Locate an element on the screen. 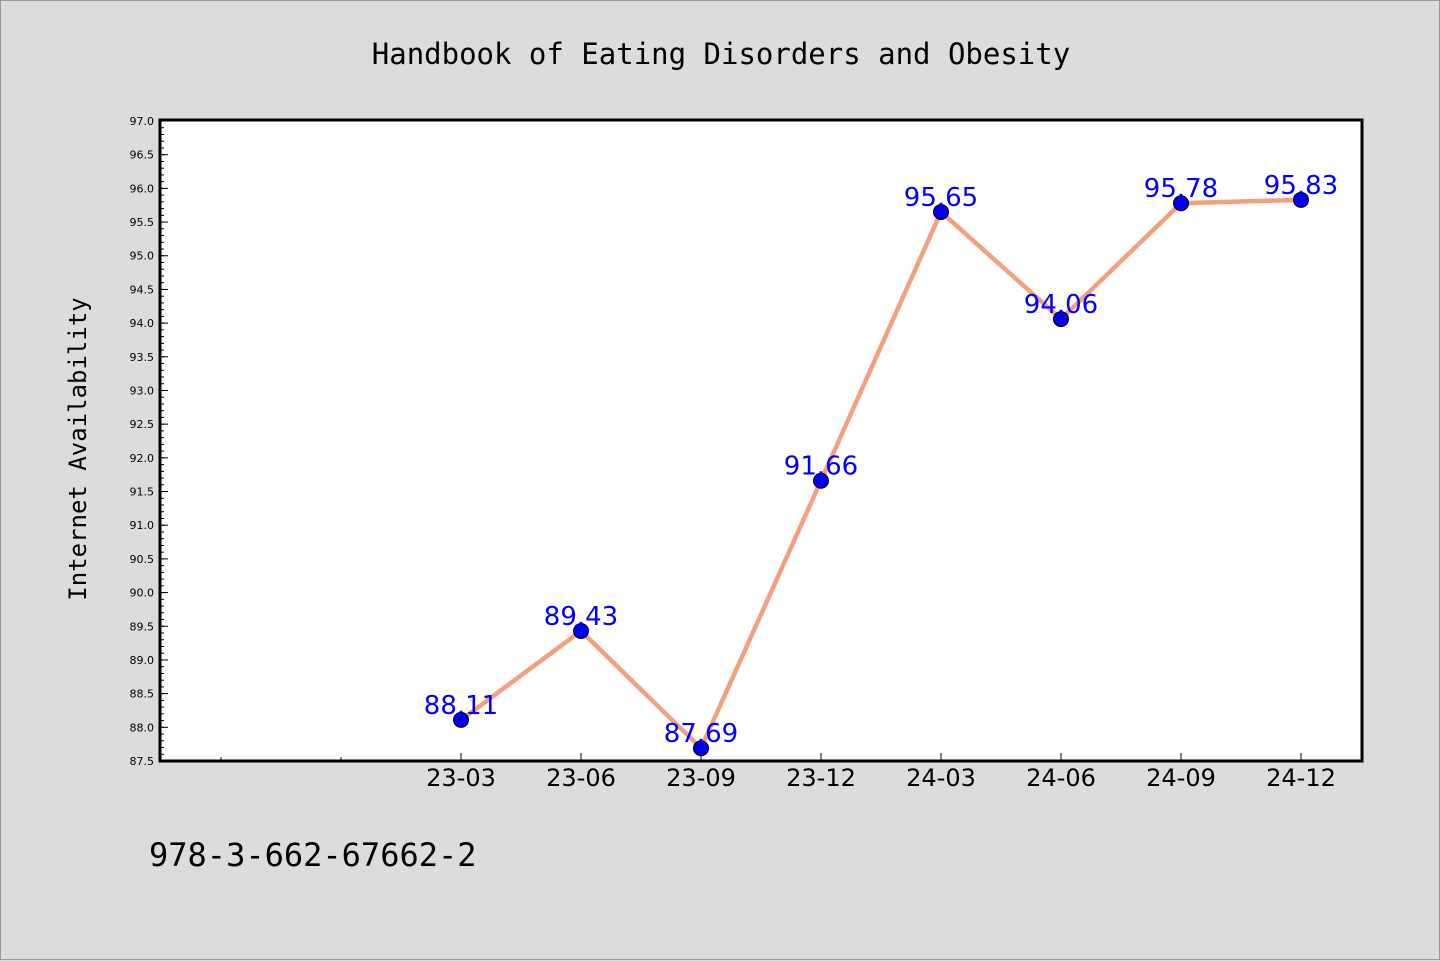 Image resolution: width=1440 pixels, height=961 pixels. y-tick-label: 93.5 is located at coordinates (142, 357).